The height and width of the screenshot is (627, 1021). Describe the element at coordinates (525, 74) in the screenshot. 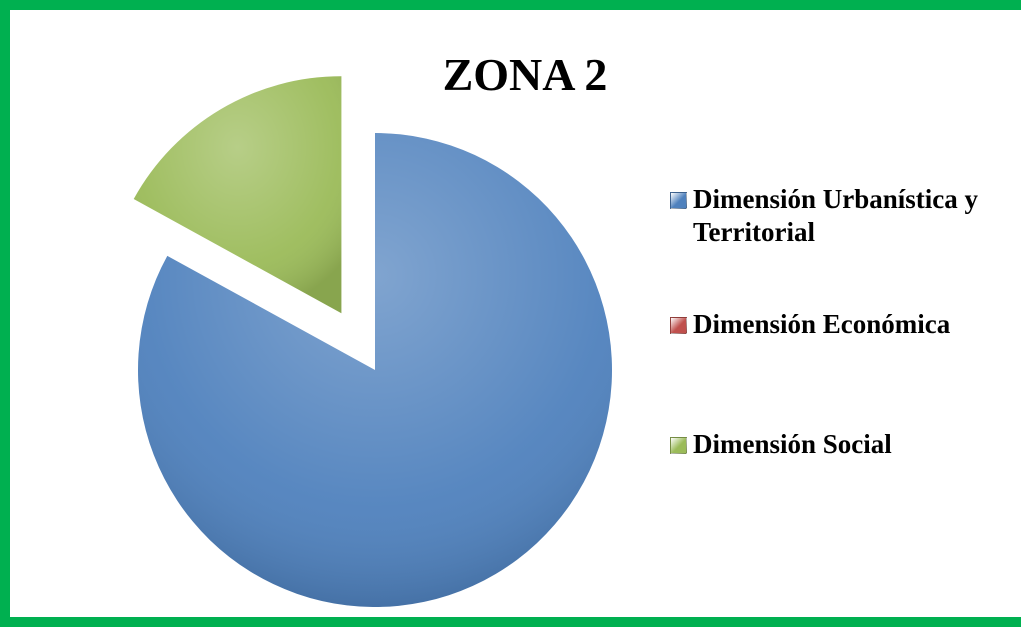

I see `chart-title: ZONA 2` at that location.